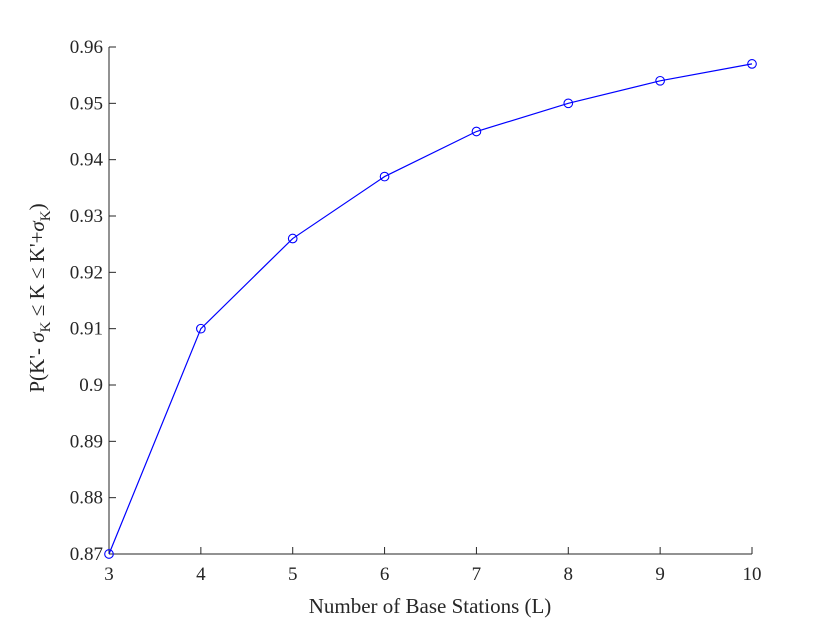 This screenshot has height=623, width=830. I want to click on y-tick-label: 0.92, so click(86, 272).